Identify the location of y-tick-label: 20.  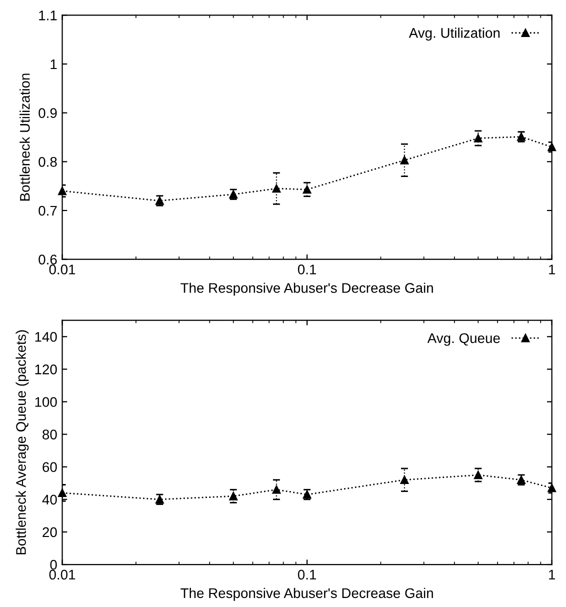
(49, 532).